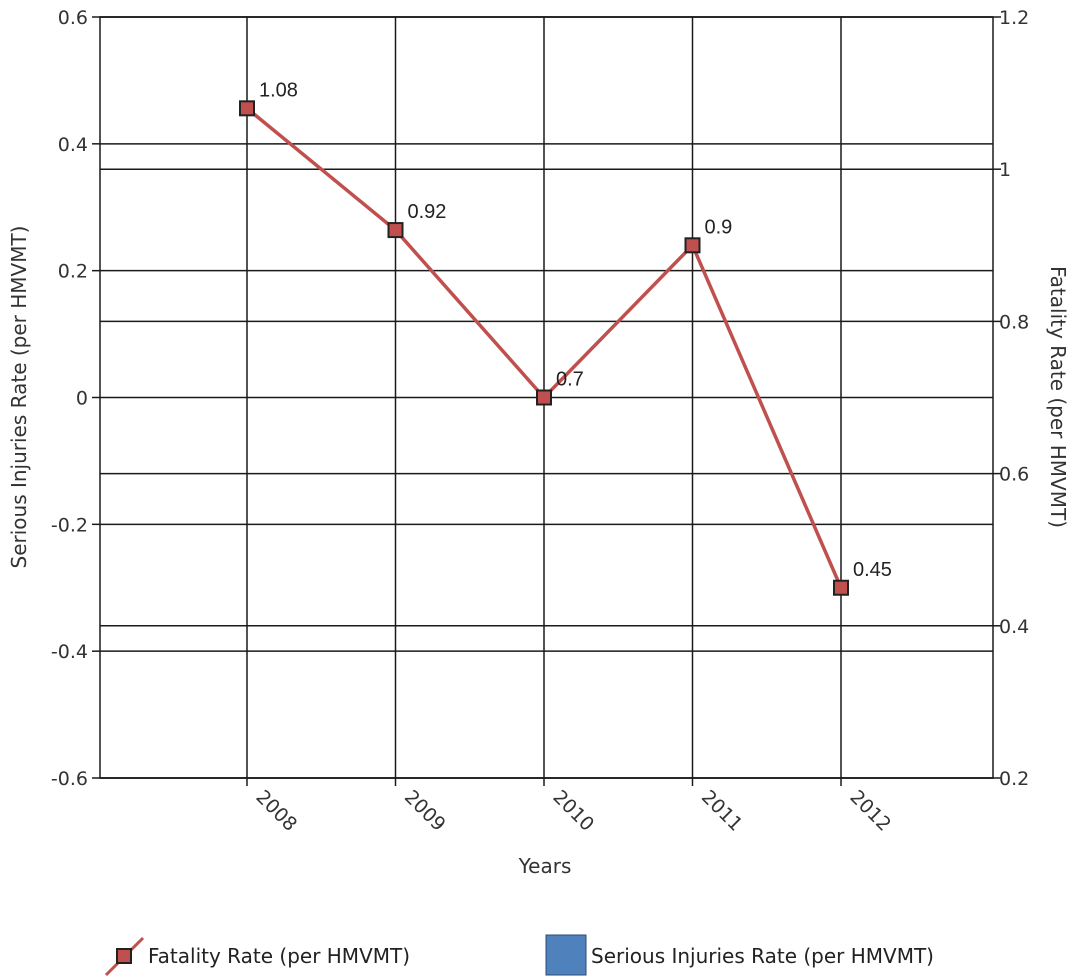 The height and width of the screenshot is (980, 1078). What do you see at coordinates (69, 525) in the screenshot?
I see `y-tick-left-0-2: -0.2` at bounding box center [69, 525].